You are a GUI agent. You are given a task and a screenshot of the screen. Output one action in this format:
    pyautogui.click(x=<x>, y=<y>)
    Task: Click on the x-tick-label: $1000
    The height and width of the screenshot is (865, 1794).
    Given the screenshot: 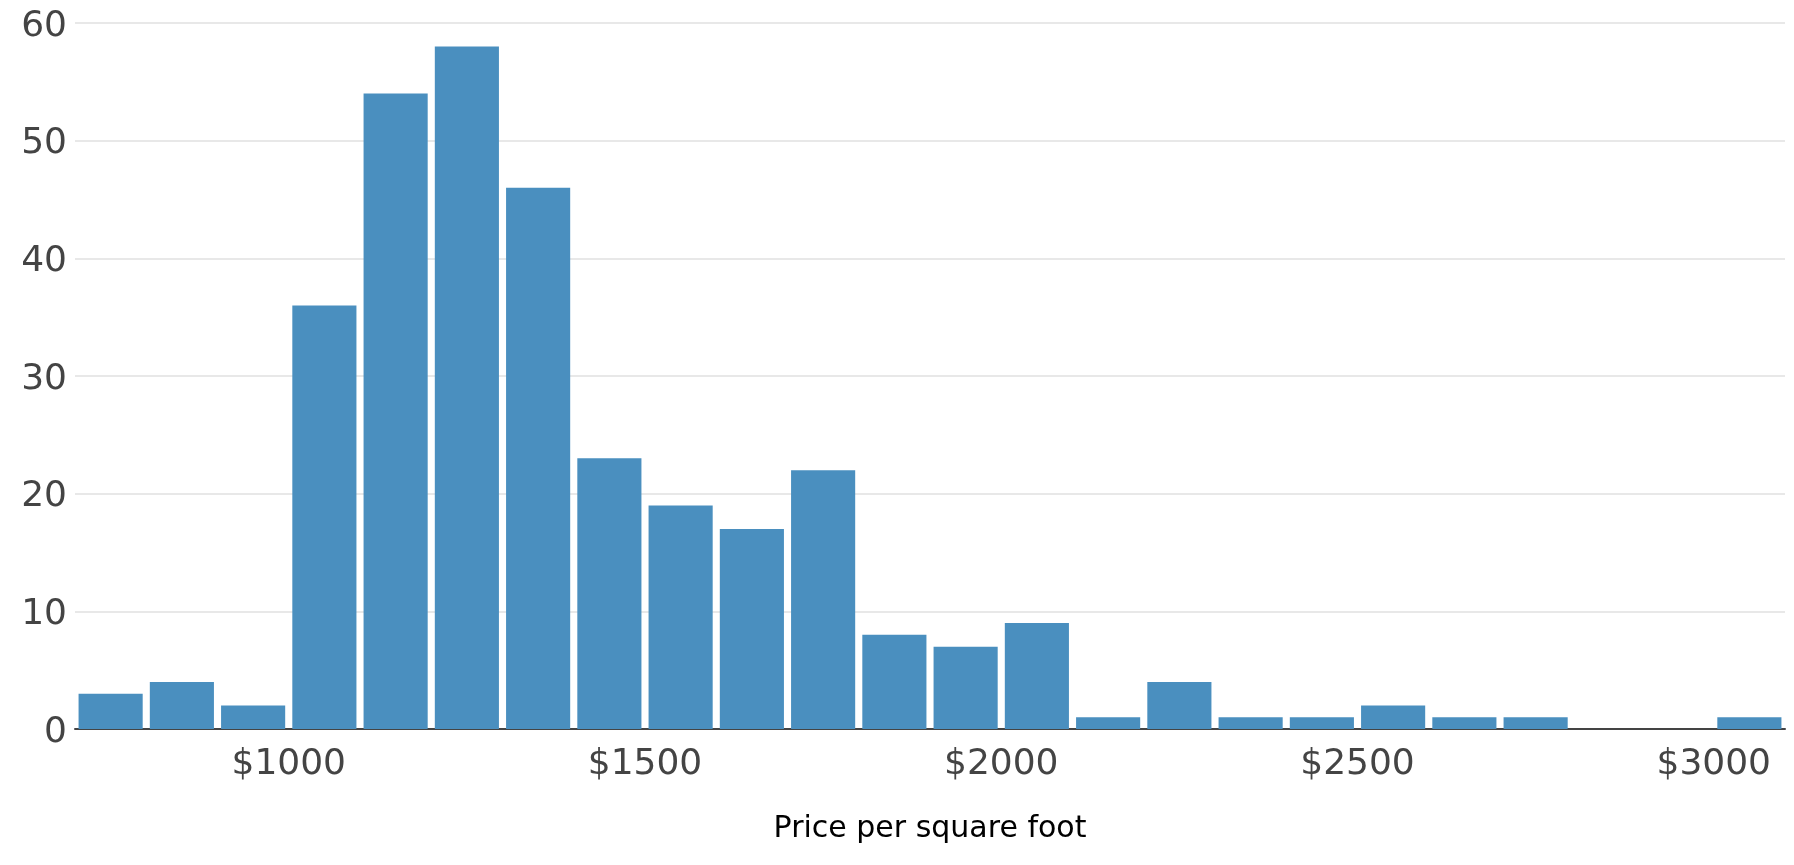 What is the action you would take?
    pyautogui.click(x=289, y=761)
    